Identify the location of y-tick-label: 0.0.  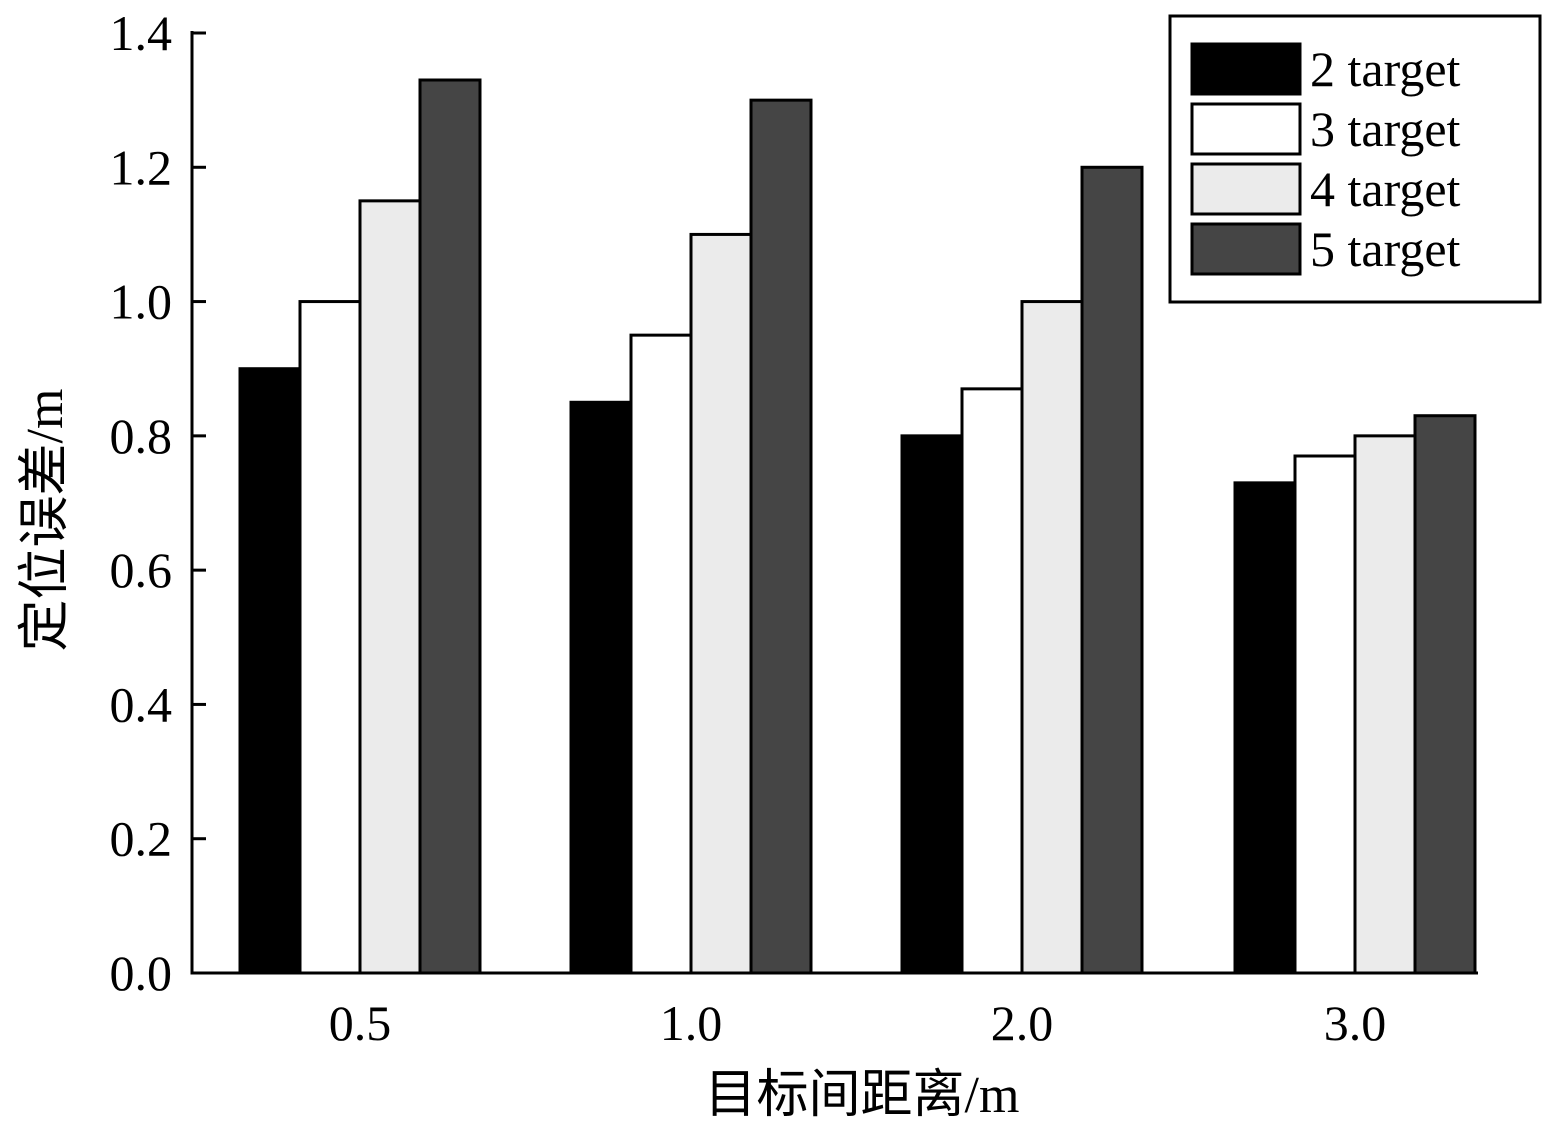
(141, 973).